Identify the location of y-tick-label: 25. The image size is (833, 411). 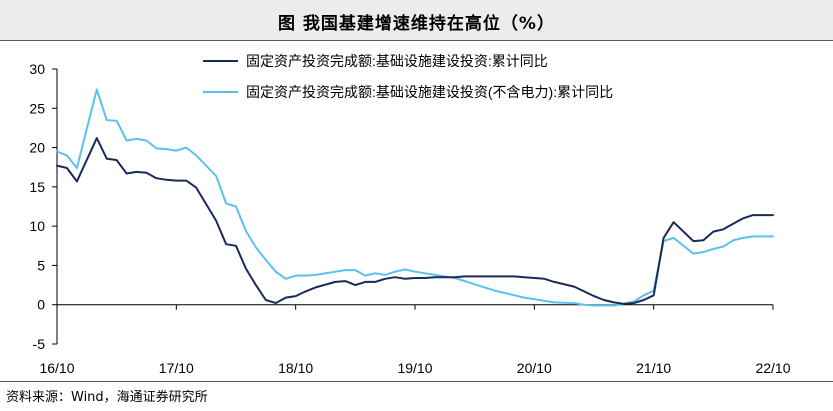
(37, 108).